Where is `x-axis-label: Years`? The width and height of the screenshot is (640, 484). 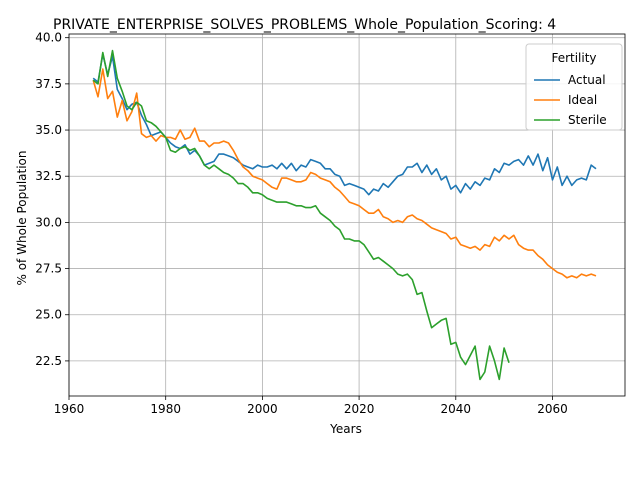
x-axis-label: Years is located at coordinates (345, 429).